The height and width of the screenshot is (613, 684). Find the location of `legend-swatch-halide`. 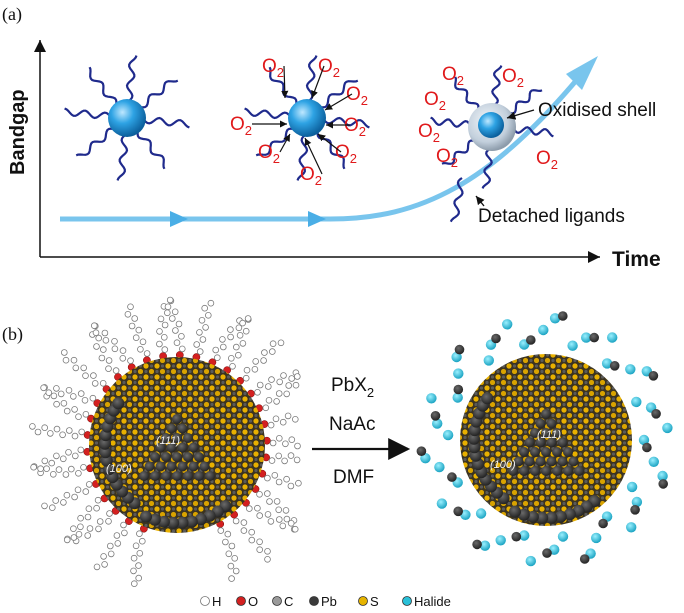

legend-swatch-halide is located at coordinates (407, 601).